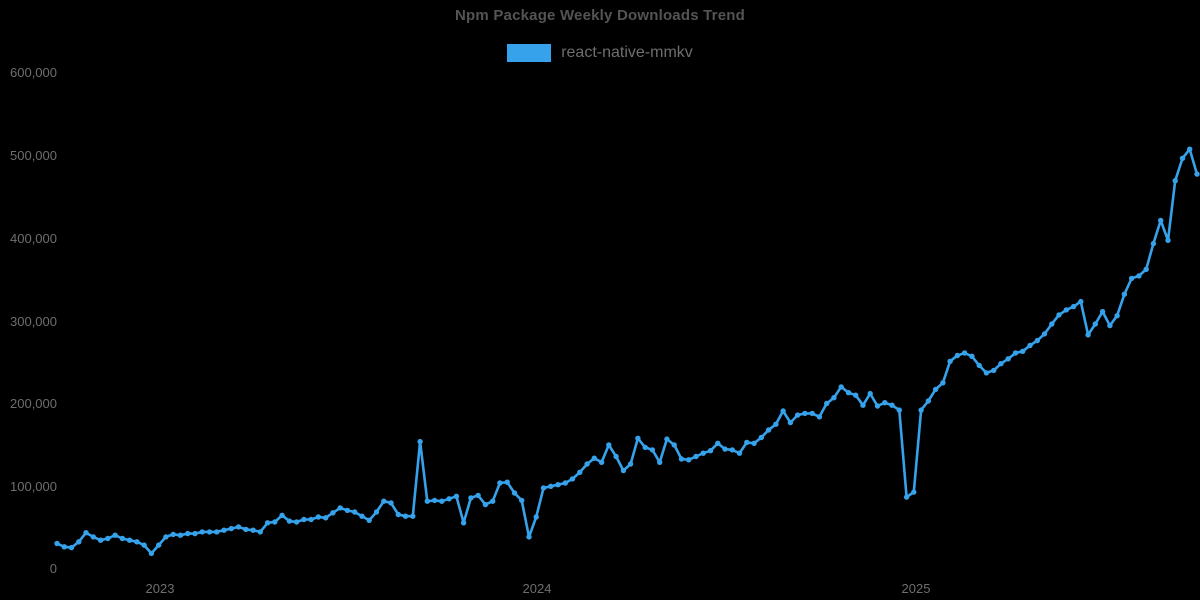 The width and height of the screenshot is (1200, 600). Describe the element at coordinates (33, 72) in the screenshot. I see `y-tick-600000: 600,000` at that location.